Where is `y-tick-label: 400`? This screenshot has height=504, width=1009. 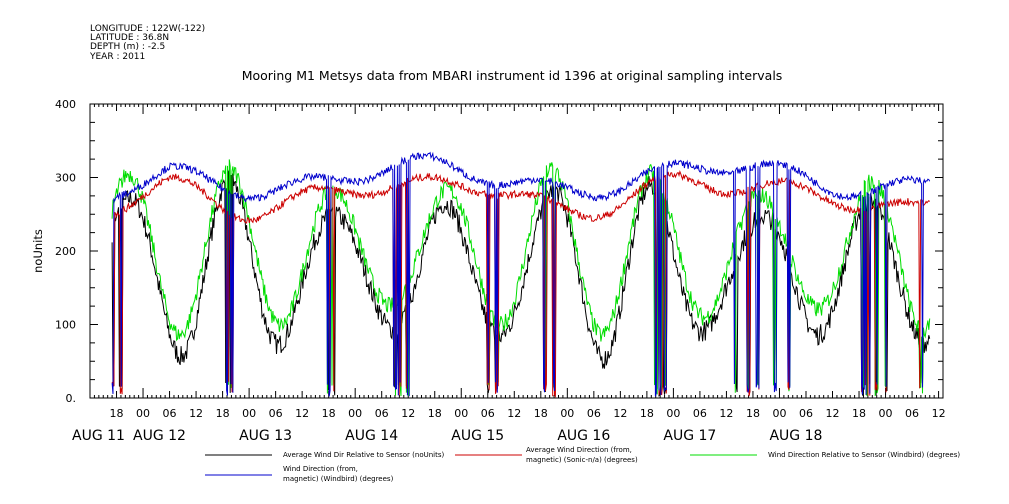
y-tick-label: 400 is located at coordinates (65, 104).